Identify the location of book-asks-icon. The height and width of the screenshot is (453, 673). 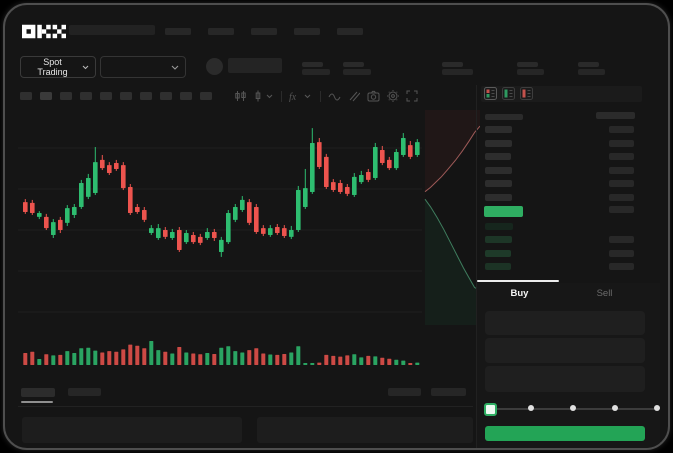
(526, 96).